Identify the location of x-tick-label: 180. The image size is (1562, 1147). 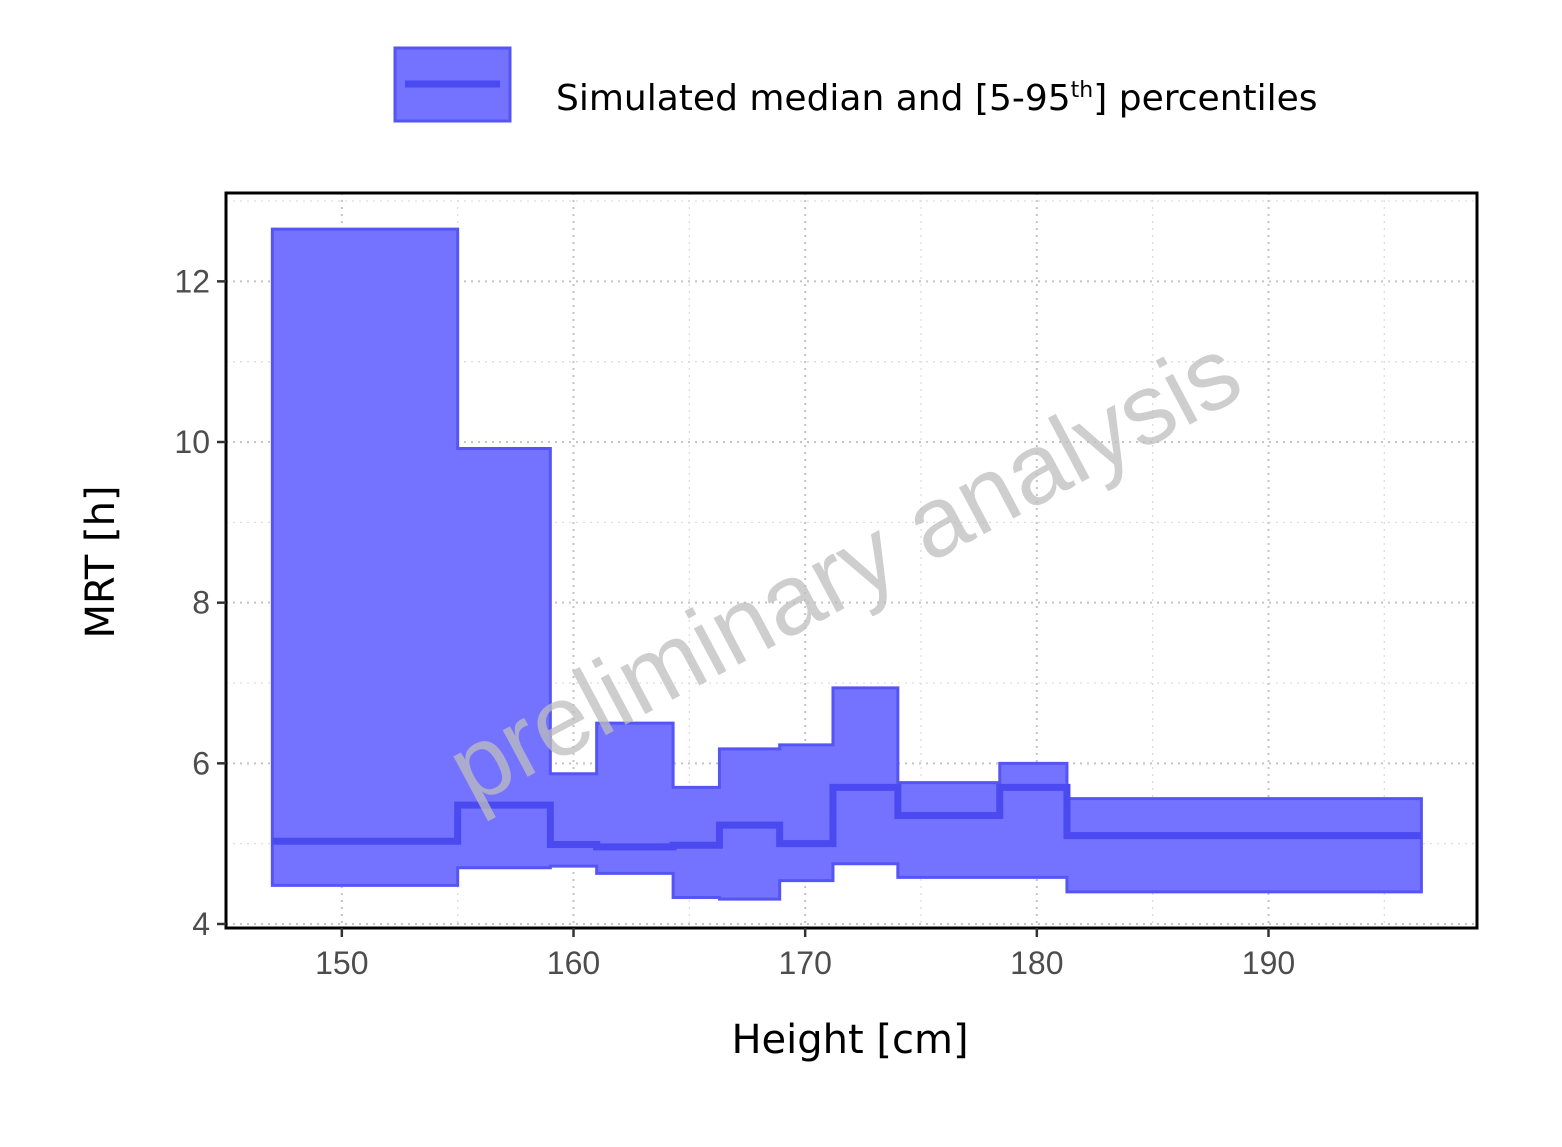
(1036, 963).